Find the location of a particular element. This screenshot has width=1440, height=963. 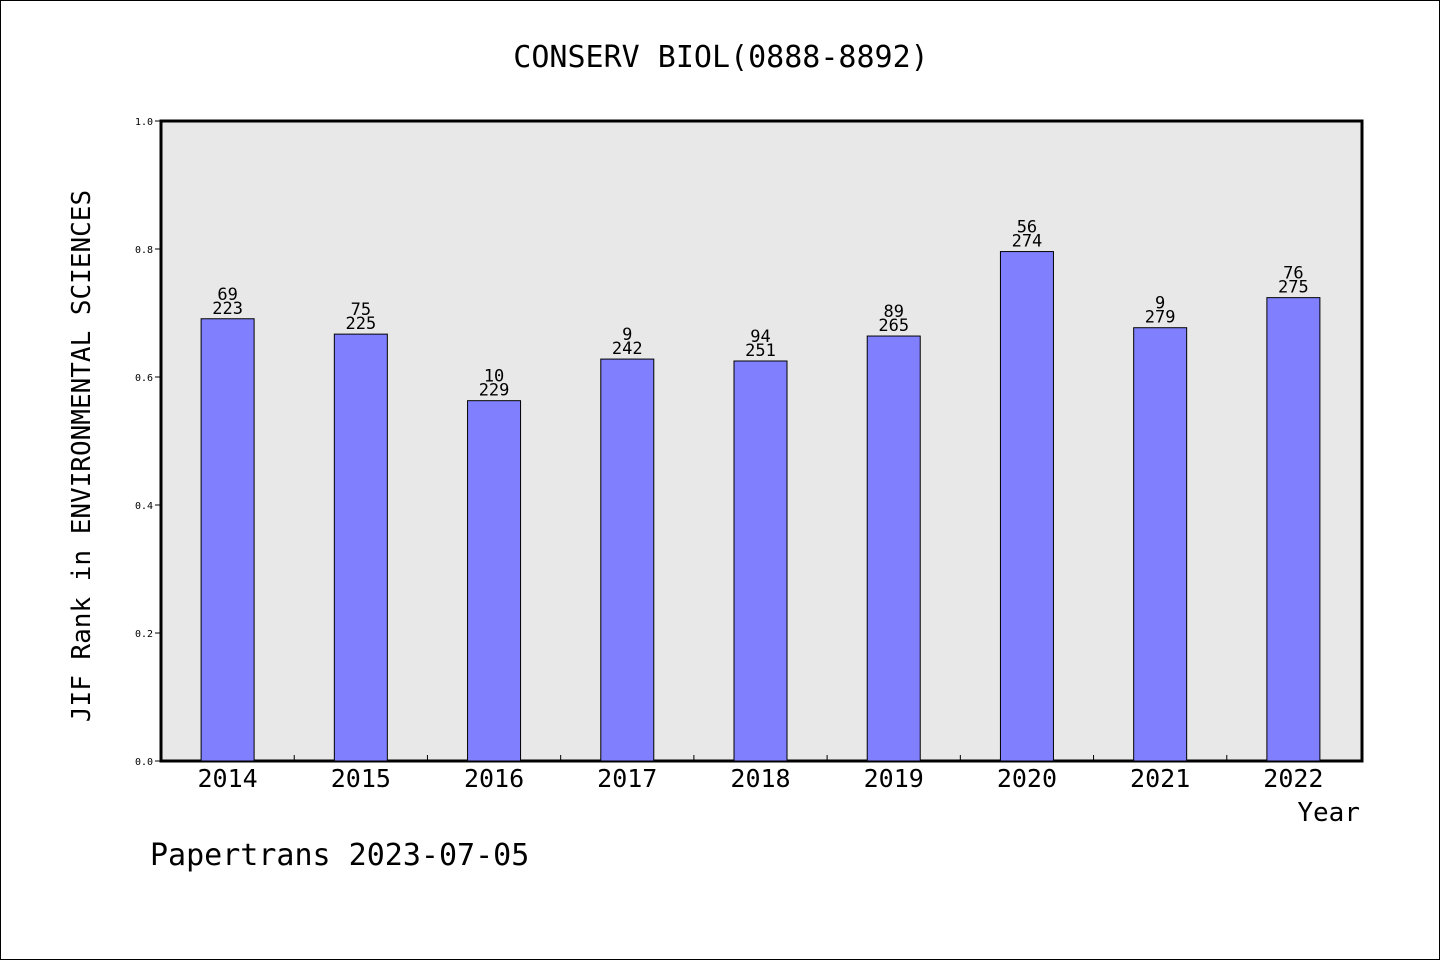

bar-2017 is located at coordinates (627, 560).